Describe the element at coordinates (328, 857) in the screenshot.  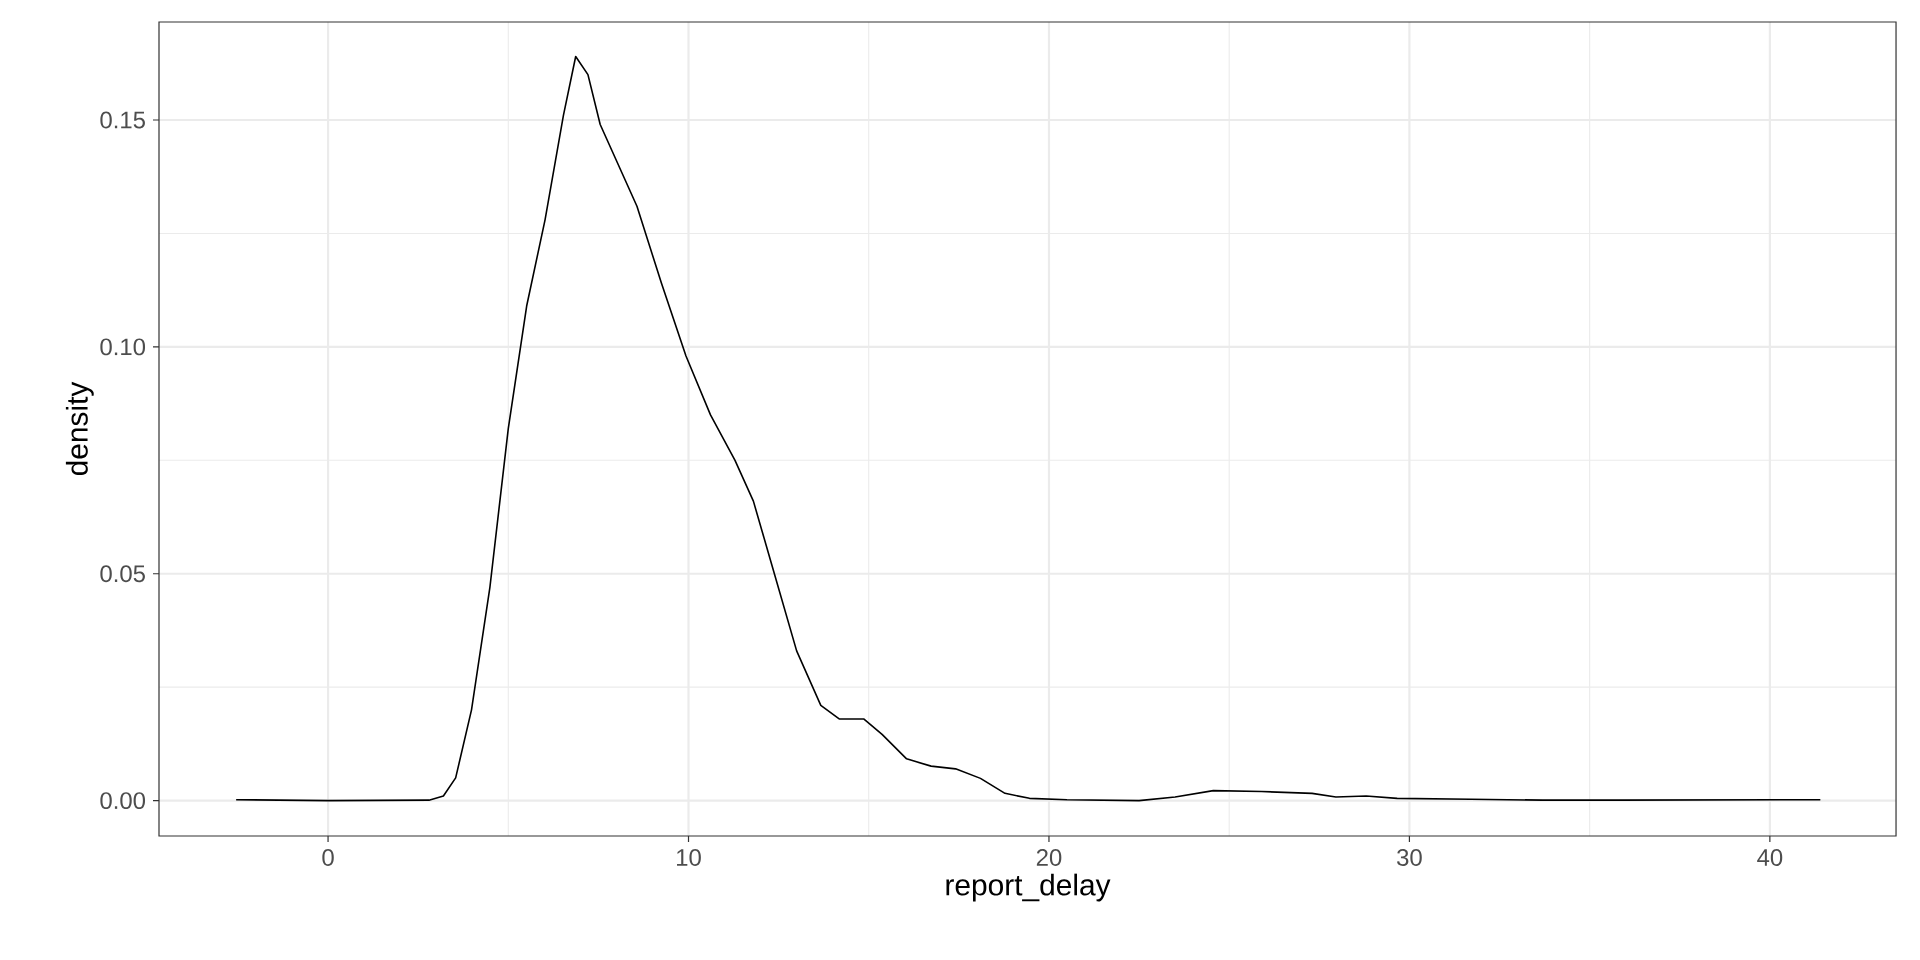
I see `x-tick-label: 0` at that location.